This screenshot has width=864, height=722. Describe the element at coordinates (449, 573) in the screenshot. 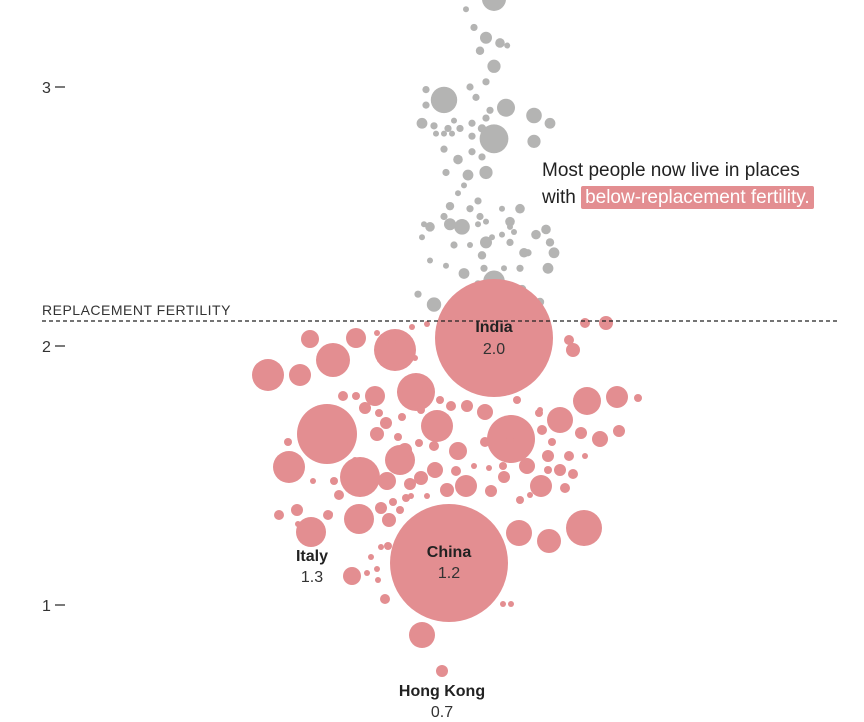

I see `china-value-label: 1.2` at that location.